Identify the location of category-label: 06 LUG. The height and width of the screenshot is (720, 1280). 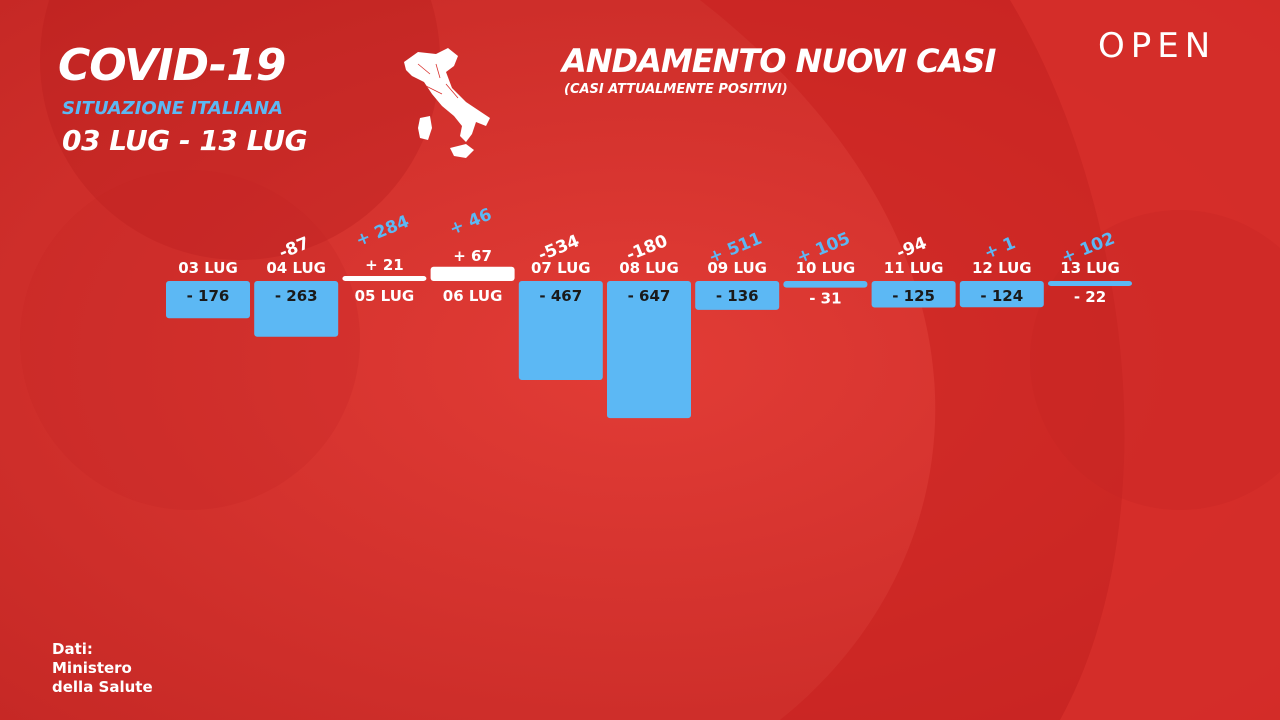
(473, 296).